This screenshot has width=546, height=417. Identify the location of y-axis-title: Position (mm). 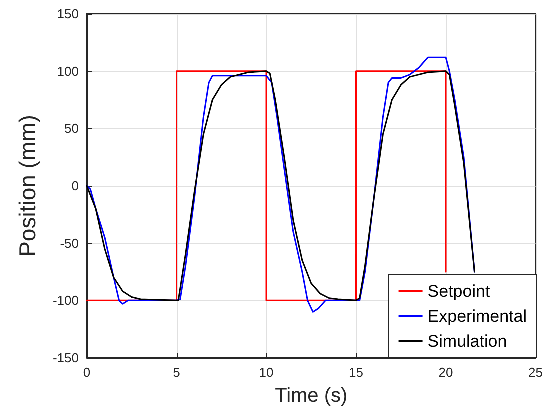
(27, 186).